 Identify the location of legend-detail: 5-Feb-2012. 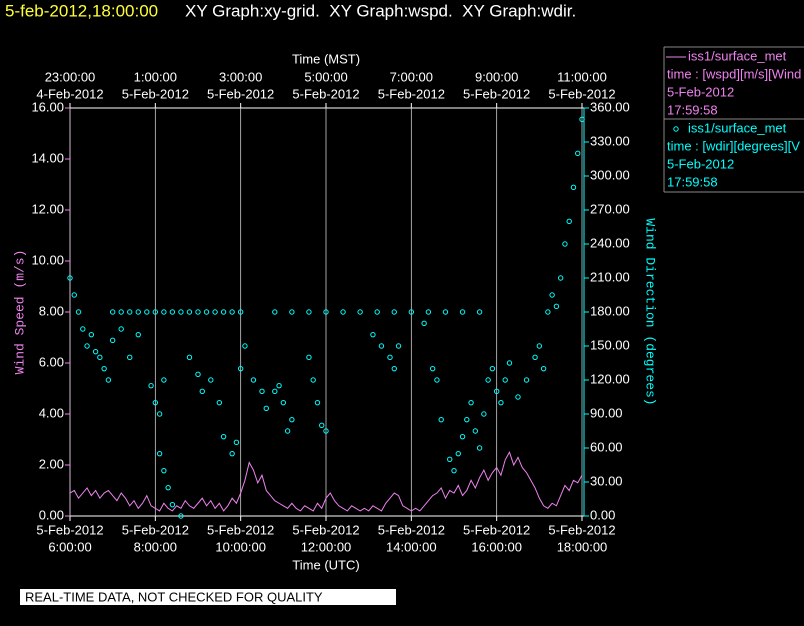
(700, 163).